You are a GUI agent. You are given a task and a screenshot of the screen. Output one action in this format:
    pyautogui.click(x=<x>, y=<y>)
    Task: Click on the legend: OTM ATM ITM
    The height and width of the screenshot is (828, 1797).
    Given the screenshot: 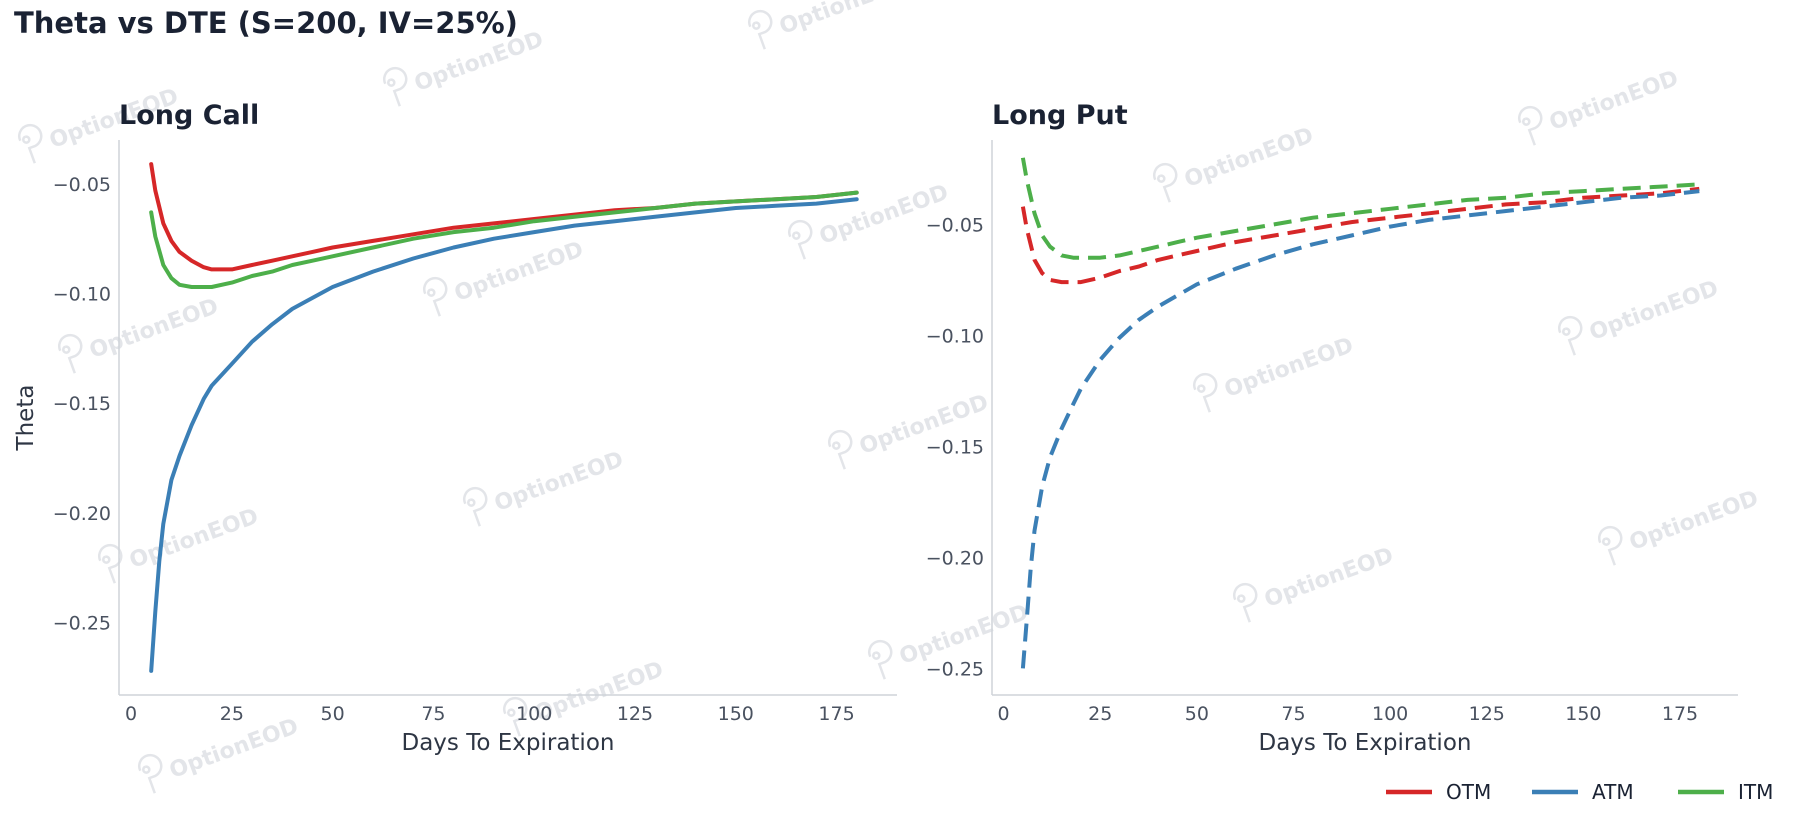 What is the action you would take?
    pyautogui.click(x=1579, y=792)
    